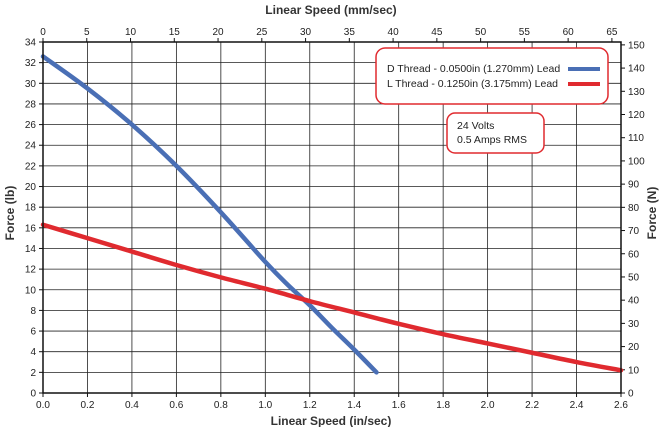 The width and height of the screenshot is (662, 427). What do you see at coordinates (132, 405) in the screenshot?
I see `bottom-tick-label: 0.4` at bounding box center [132, 405].